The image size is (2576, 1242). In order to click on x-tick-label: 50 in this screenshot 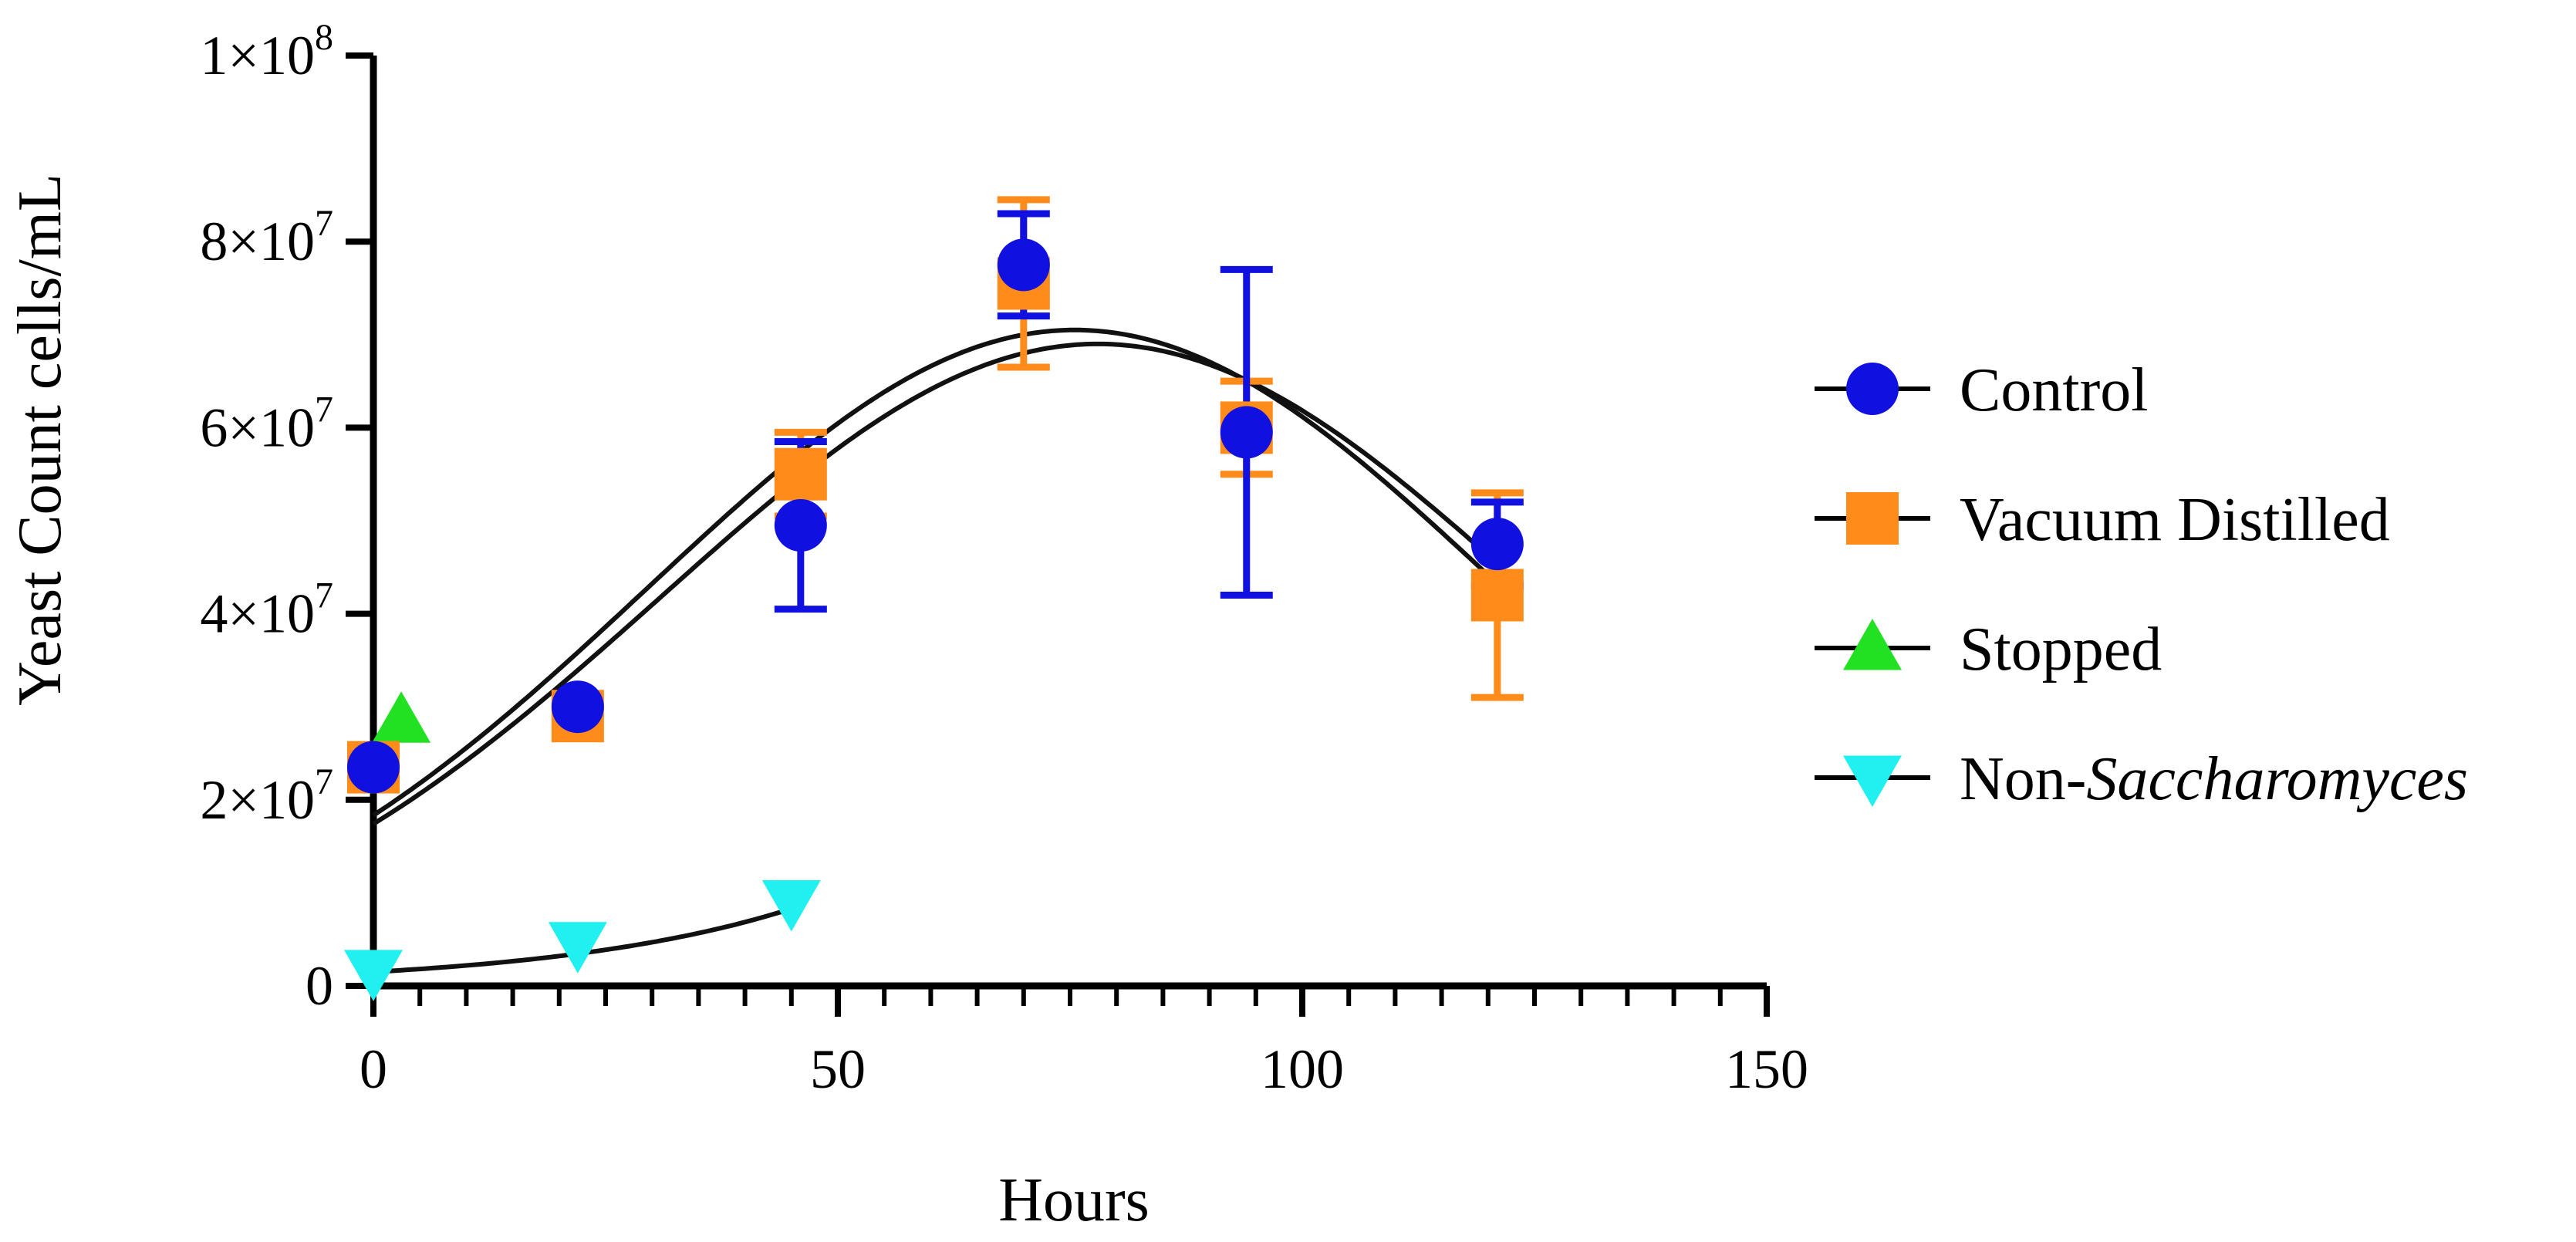, I will do `click(838, 1069)`.